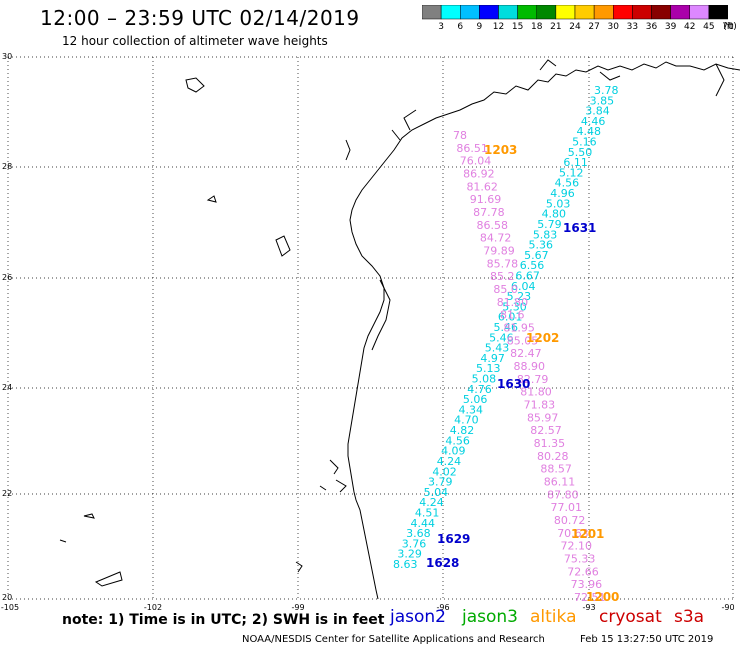 The height and width of the screenshot is (650, 740). Describe the element at coordinates (479, 389) in the screenshot. I see `wave-height-value: 4.76` at that location.